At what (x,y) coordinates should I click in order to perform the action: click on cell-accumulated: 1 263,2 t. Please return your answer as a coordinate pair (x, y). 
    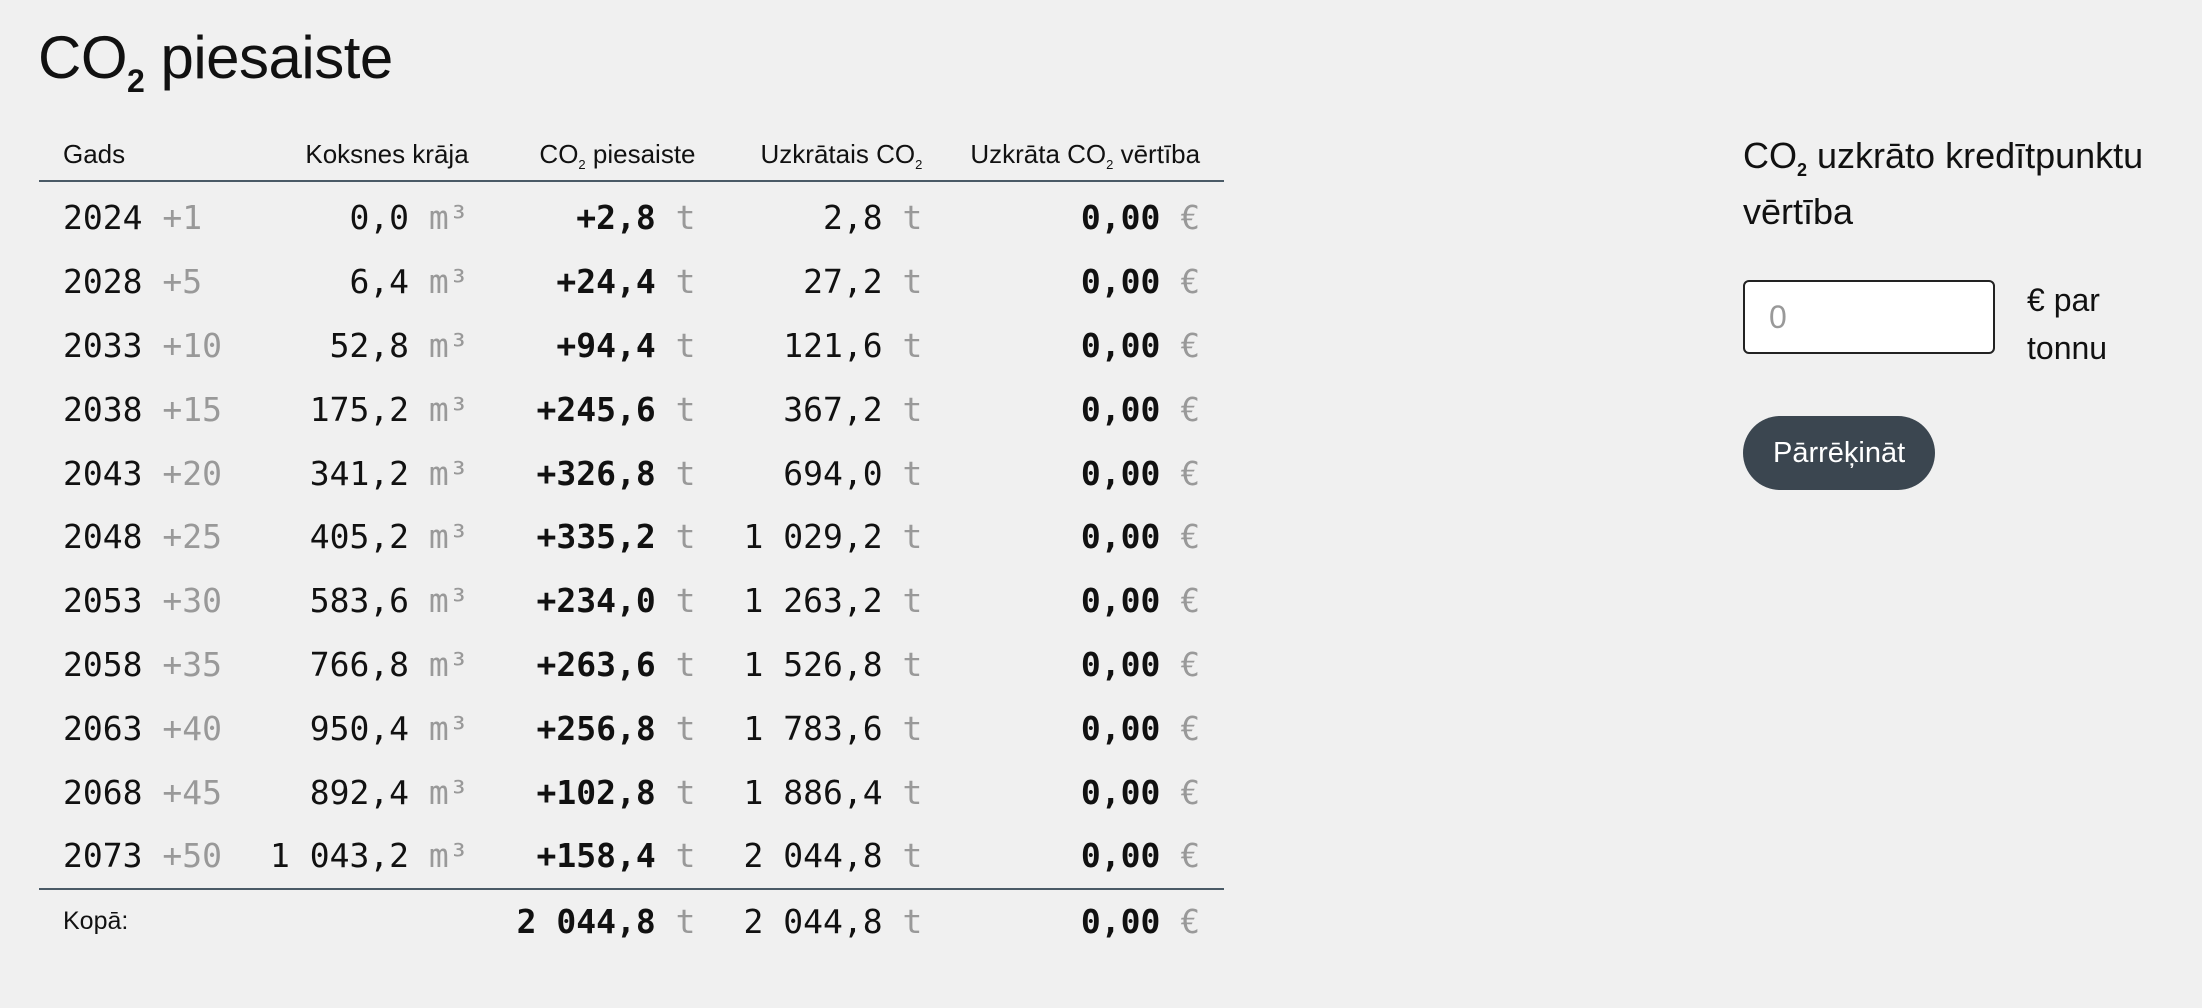
    Looking at the image, I should click on (833, 601).